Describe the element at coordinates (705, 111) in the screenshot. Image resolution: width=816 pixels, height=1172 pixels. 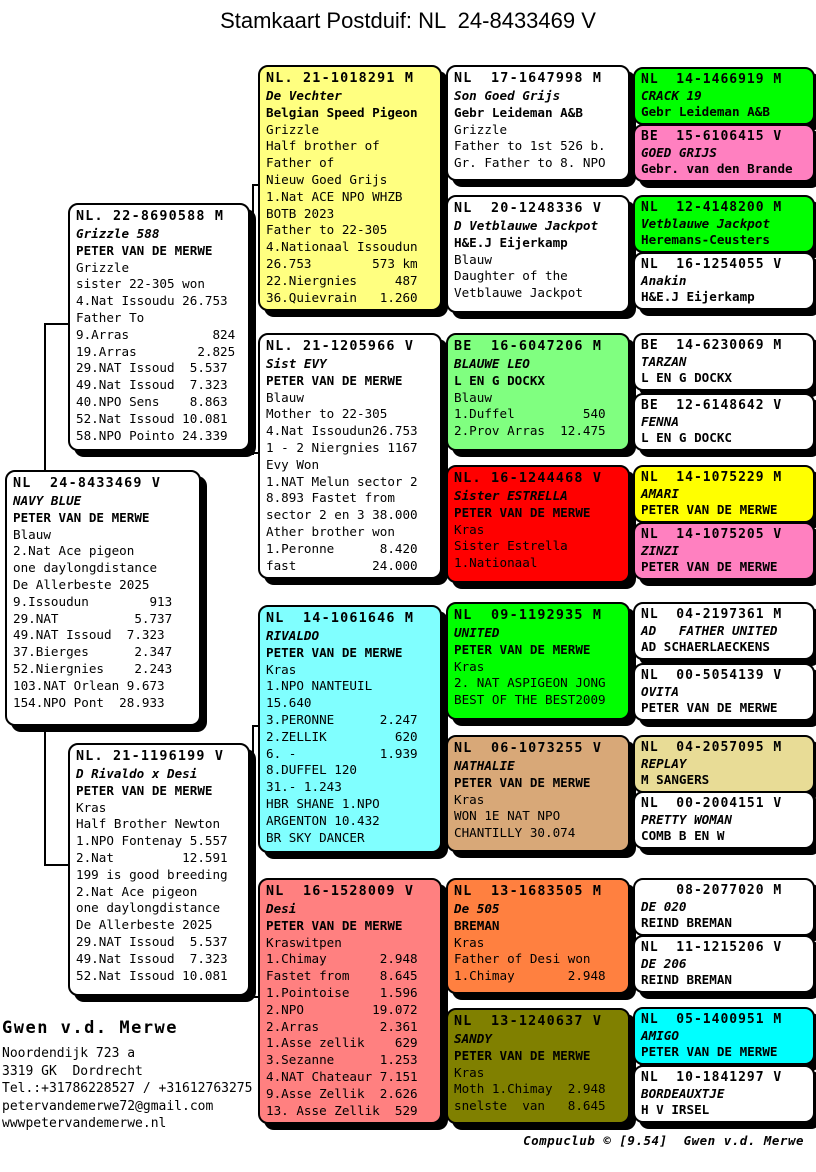
I see `owner-name: Gebr Leideman A&B` at that location.